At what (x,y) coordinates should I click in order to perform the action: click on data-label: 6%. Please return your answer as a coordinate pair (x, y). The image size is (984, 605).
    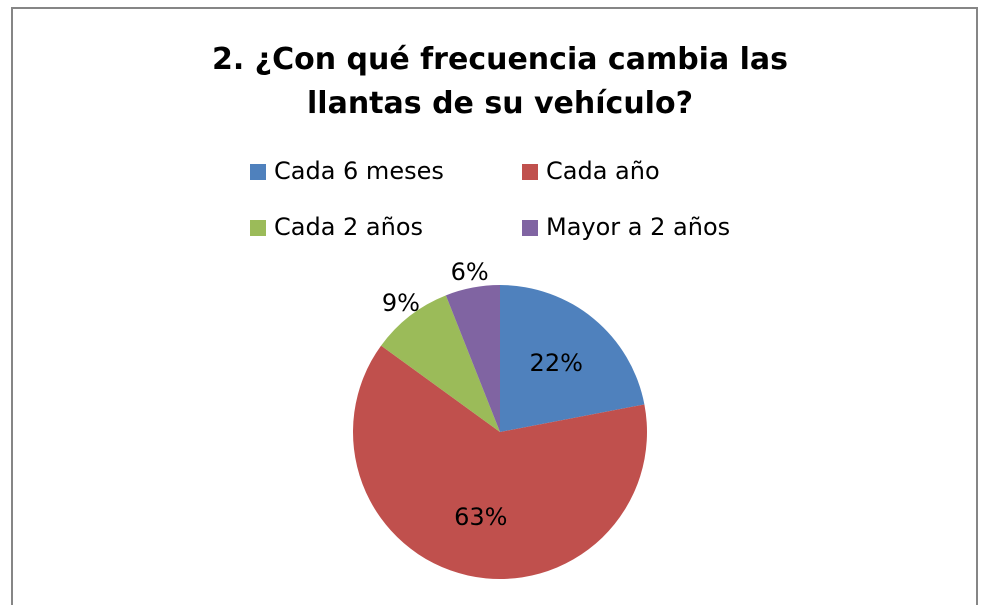
    Looking at the image, I should click on (470, 272).